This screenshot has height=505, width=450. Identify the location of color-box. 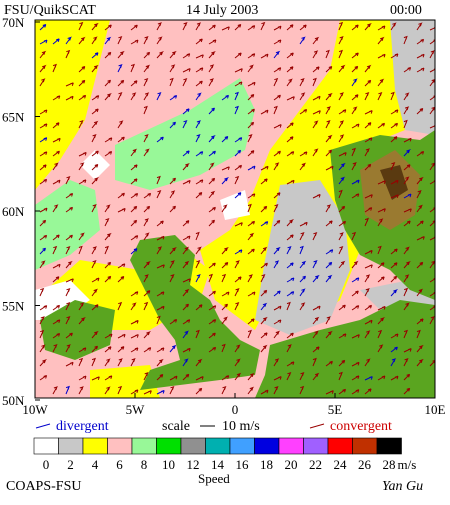
(169, 446).